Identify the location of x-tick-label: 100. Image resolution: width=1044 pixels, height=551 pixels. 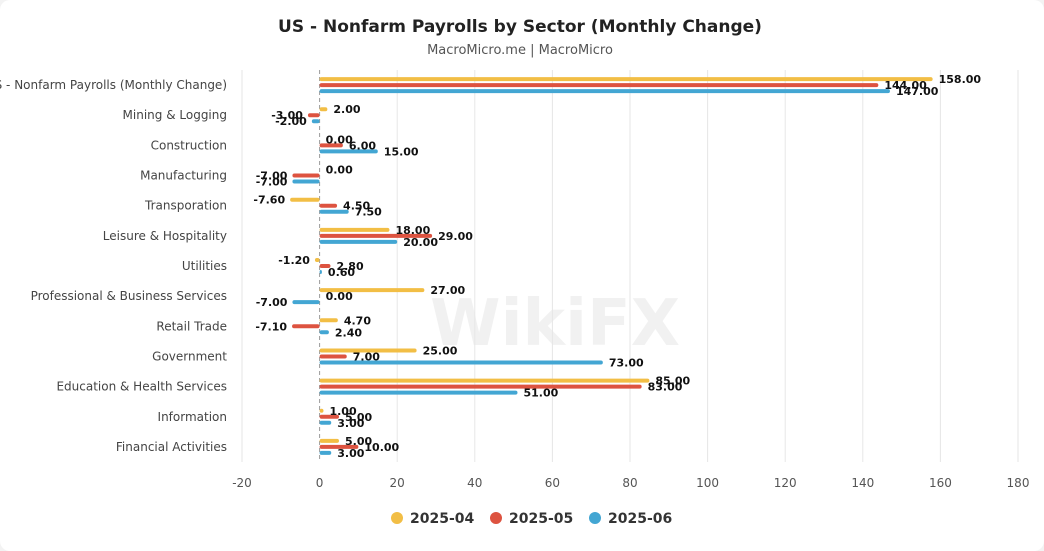
(707, 483).